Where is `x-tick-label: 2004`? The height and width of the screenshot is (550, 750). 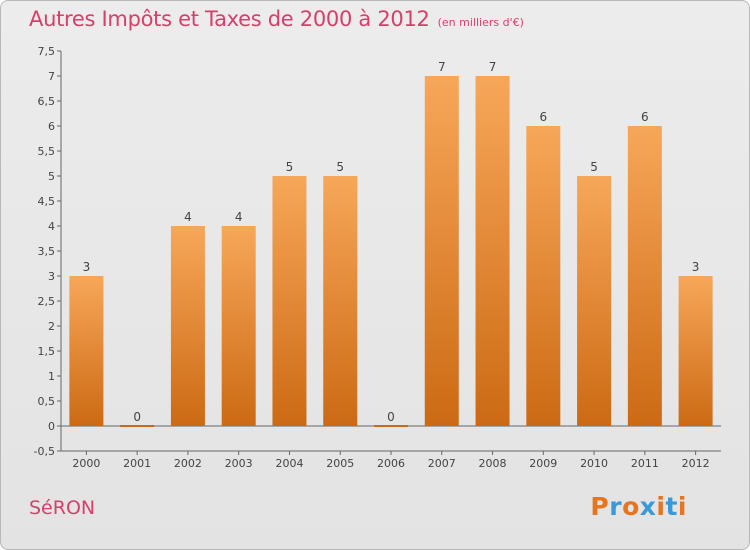
x-tick-label: 2004 is located at coordinates (289, 463).